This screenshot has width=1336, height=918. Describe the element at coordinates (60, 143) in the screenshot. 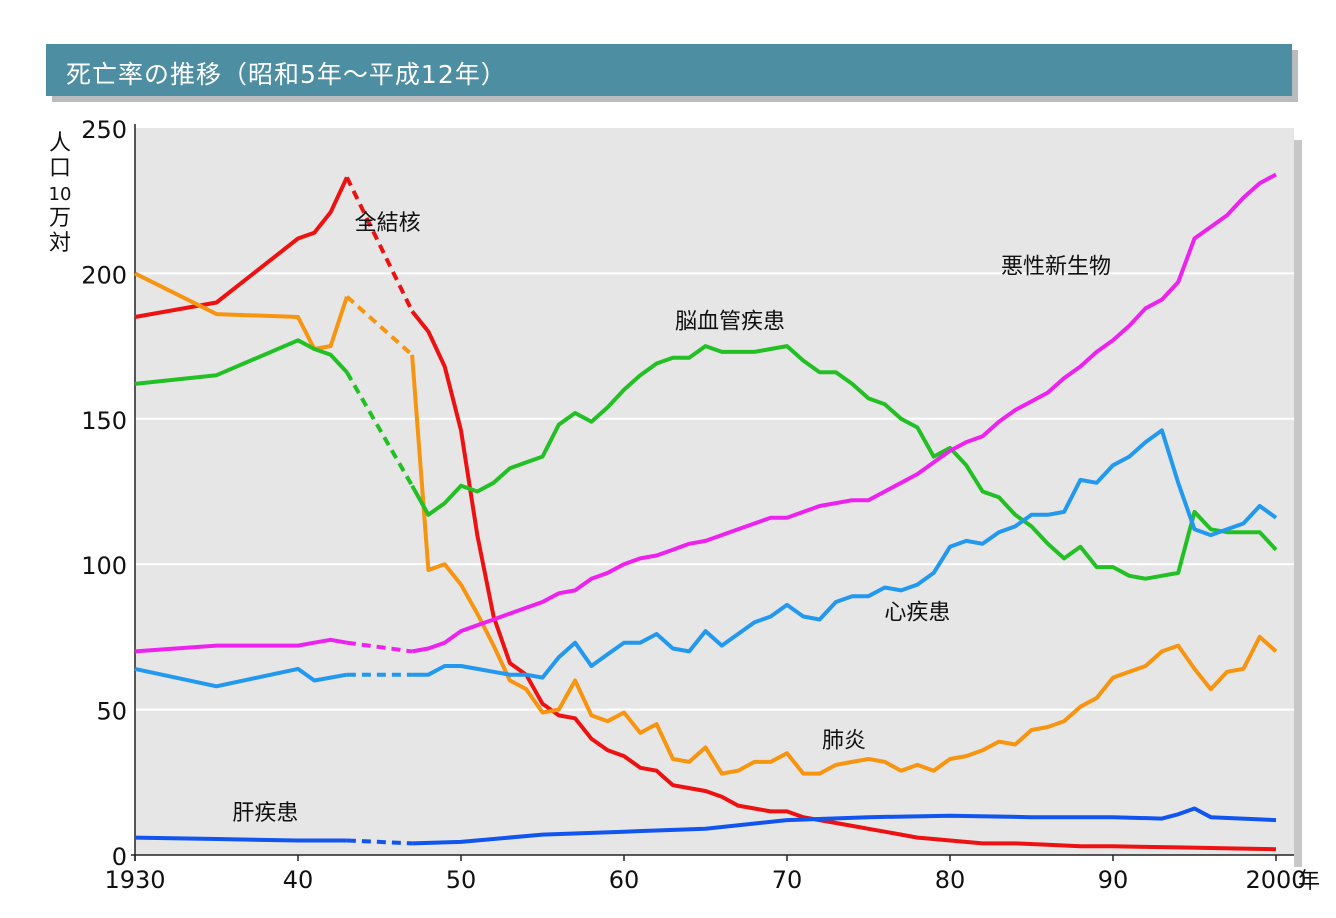

I see `y-axis-label-char: 人` at that location.